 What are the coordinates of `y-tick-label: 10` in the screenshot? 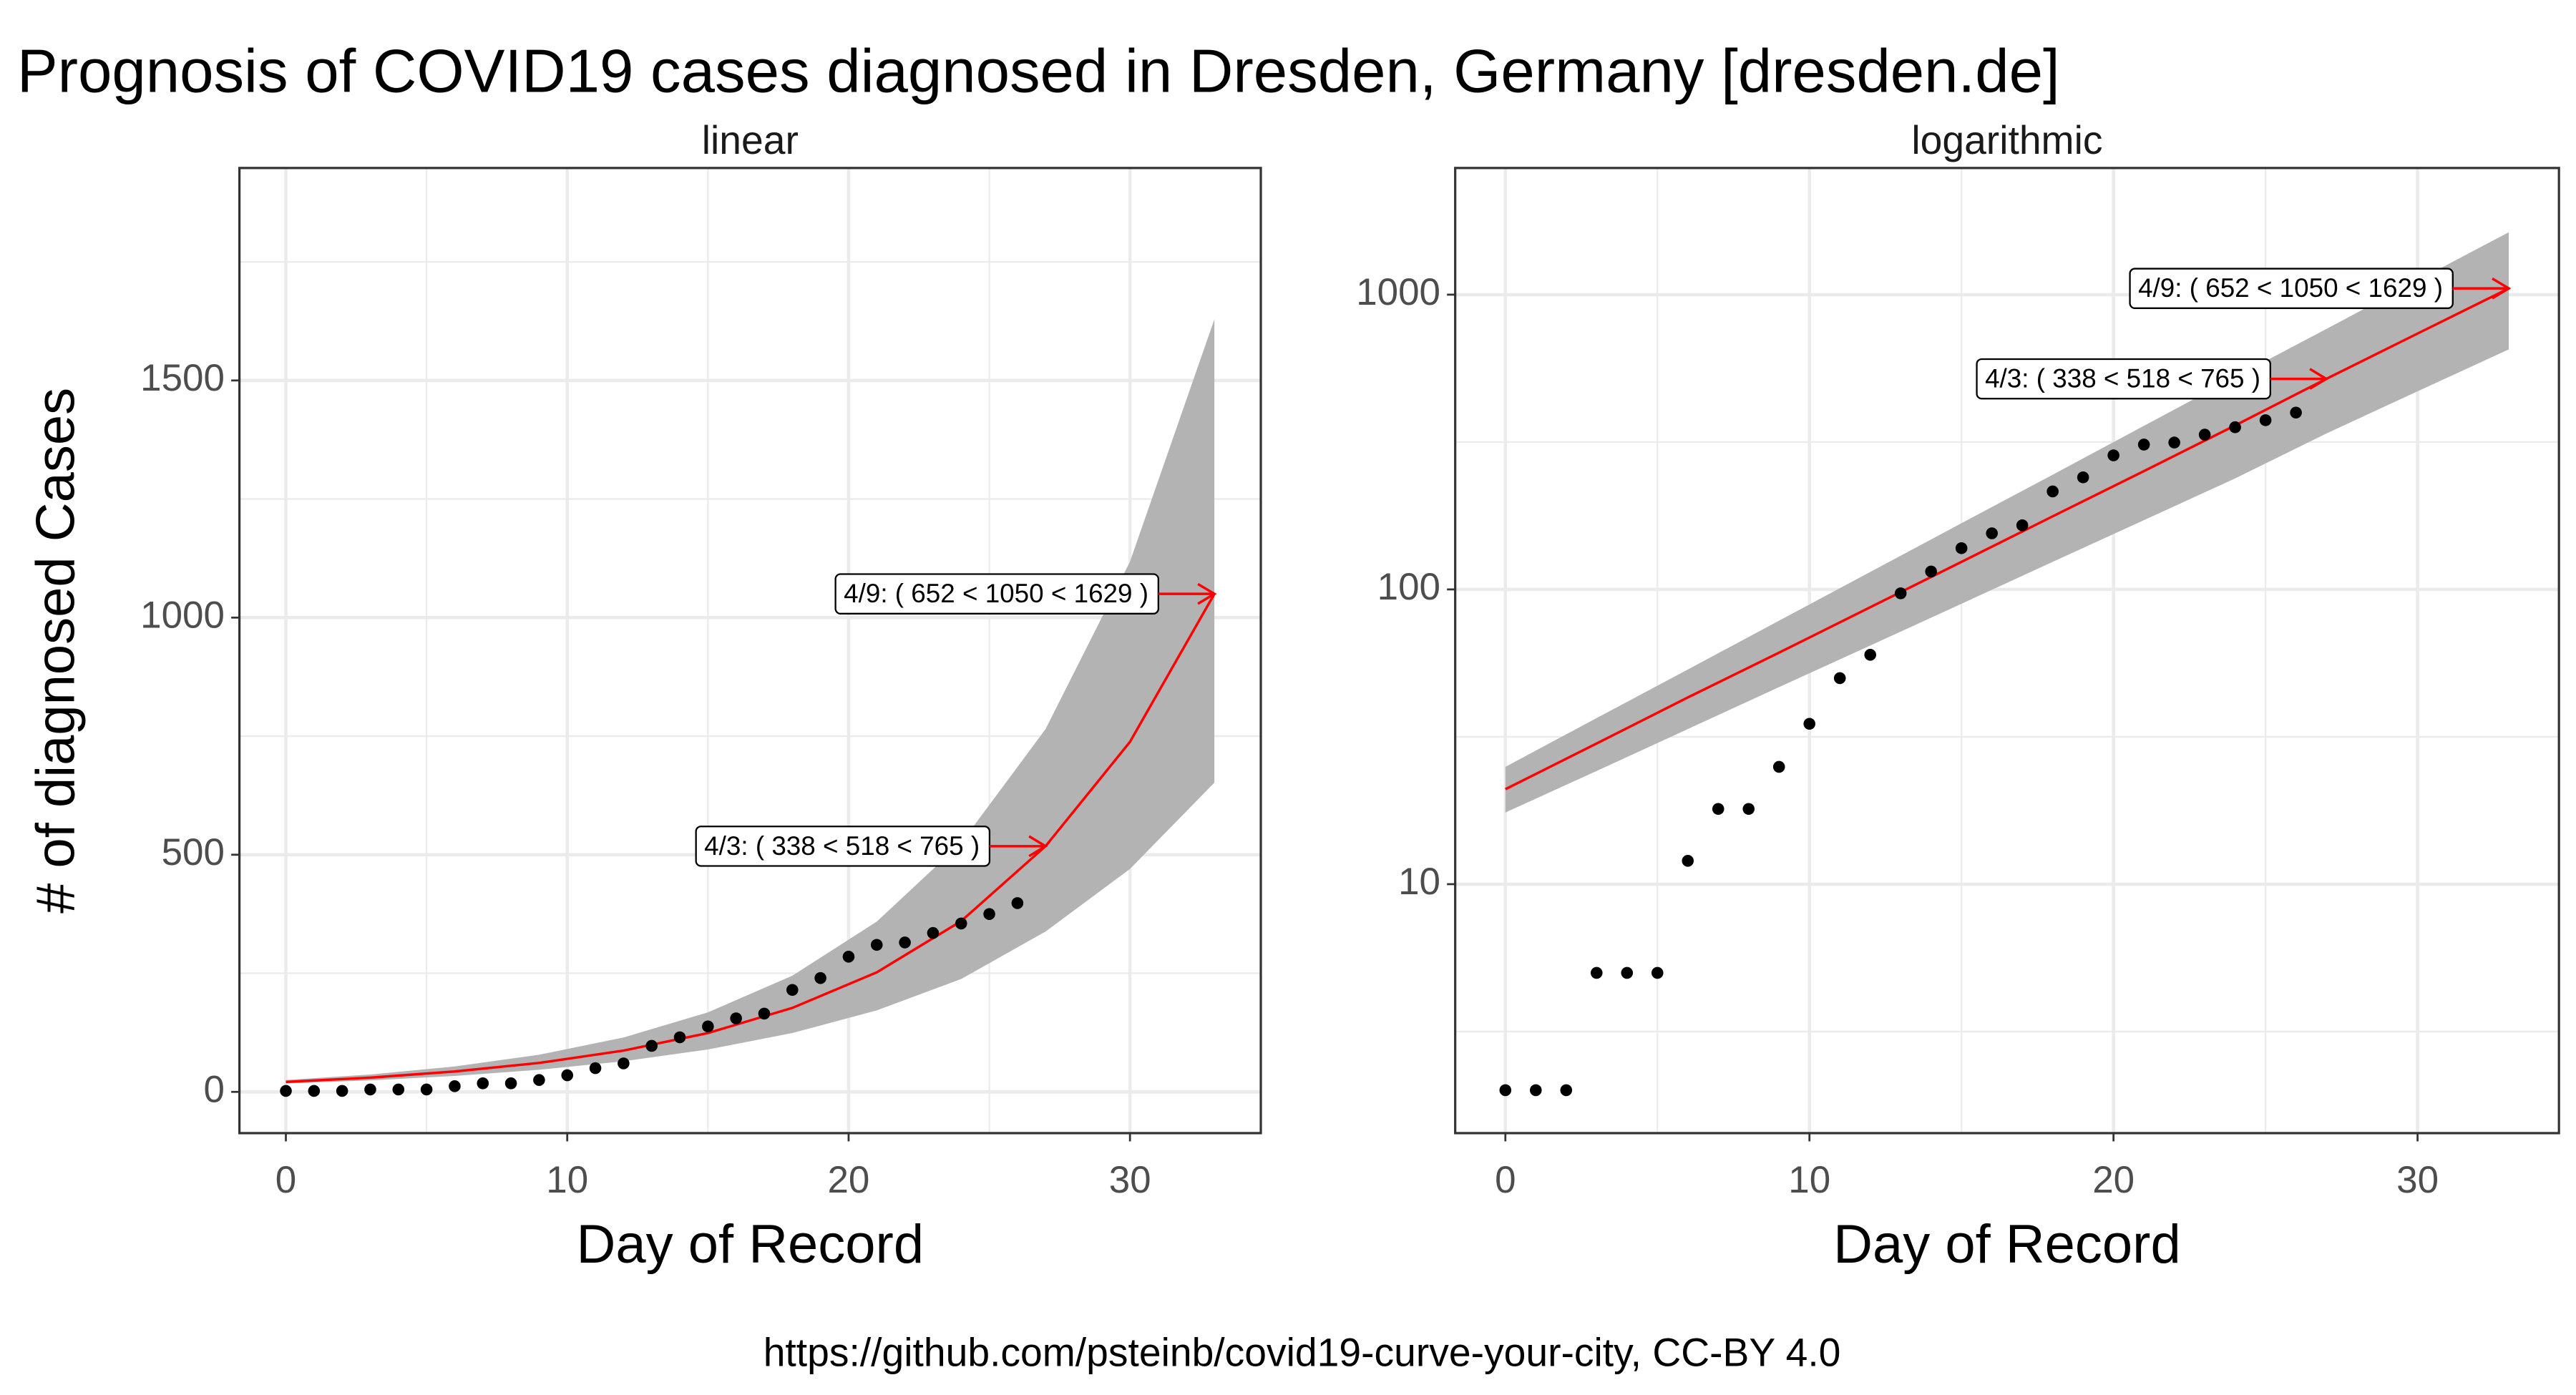 It's located at (1419, 882).